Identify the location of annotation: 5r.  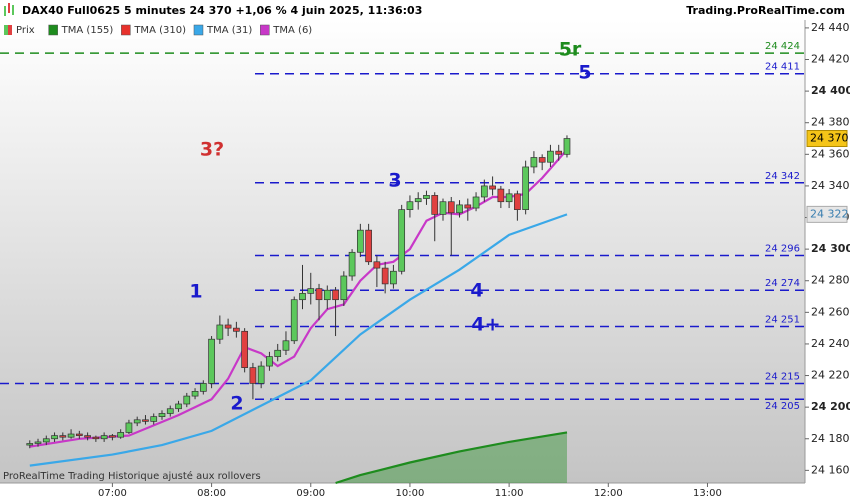
(570, 50).